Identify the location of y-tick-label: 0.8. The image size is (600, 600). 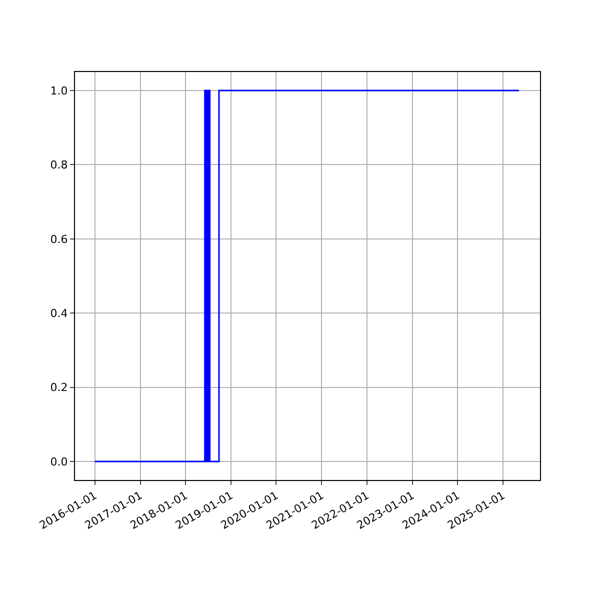
(59, 165).